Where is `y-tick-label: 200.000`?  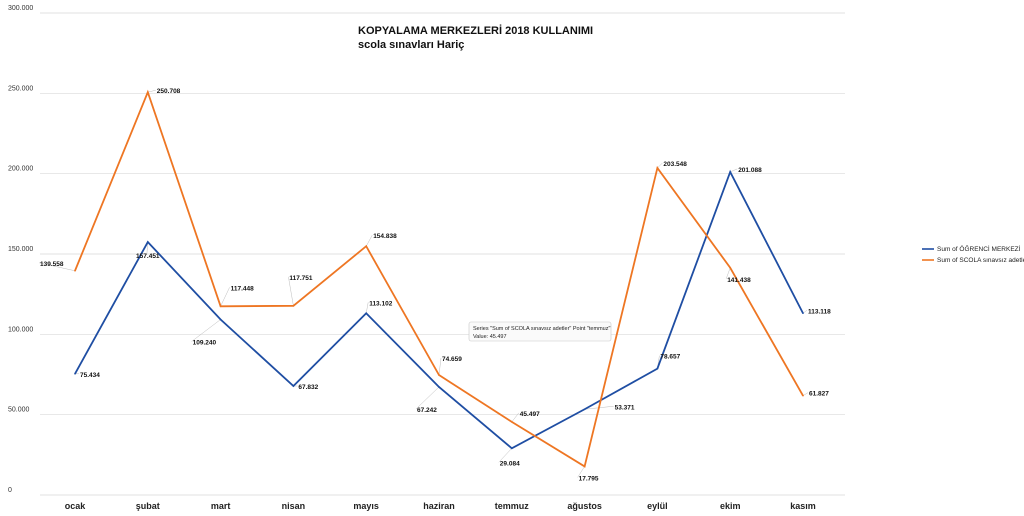 y-tick-label: 200.000 is located at coordinates (20, 169).